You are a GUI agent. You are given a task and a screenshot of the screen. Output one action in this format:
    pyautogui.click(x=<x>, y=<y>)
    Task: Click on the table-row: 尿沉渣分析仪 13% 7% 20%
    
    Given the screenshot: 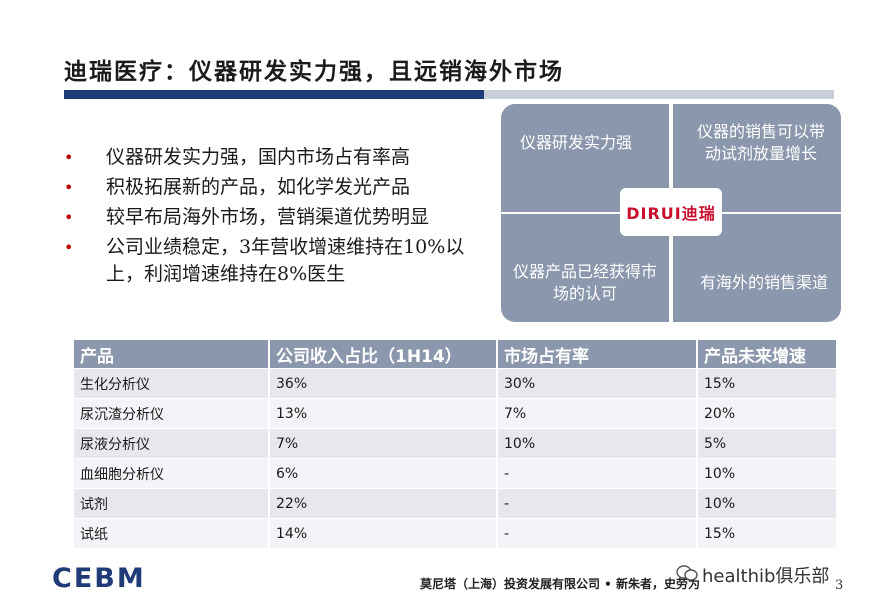 What is the action you would take?
    pyautogui.click(x=456, y=413)
    